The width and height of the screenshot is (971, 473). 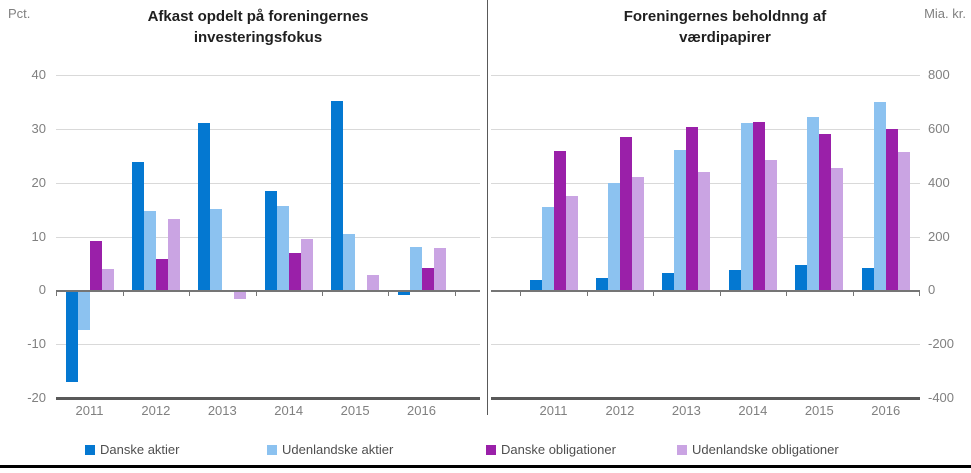 What do you see at coordinates (765, 449) in the screenshot?
I see `legend-label: Udenlandske obligationer` at bounding box center [765, 449].